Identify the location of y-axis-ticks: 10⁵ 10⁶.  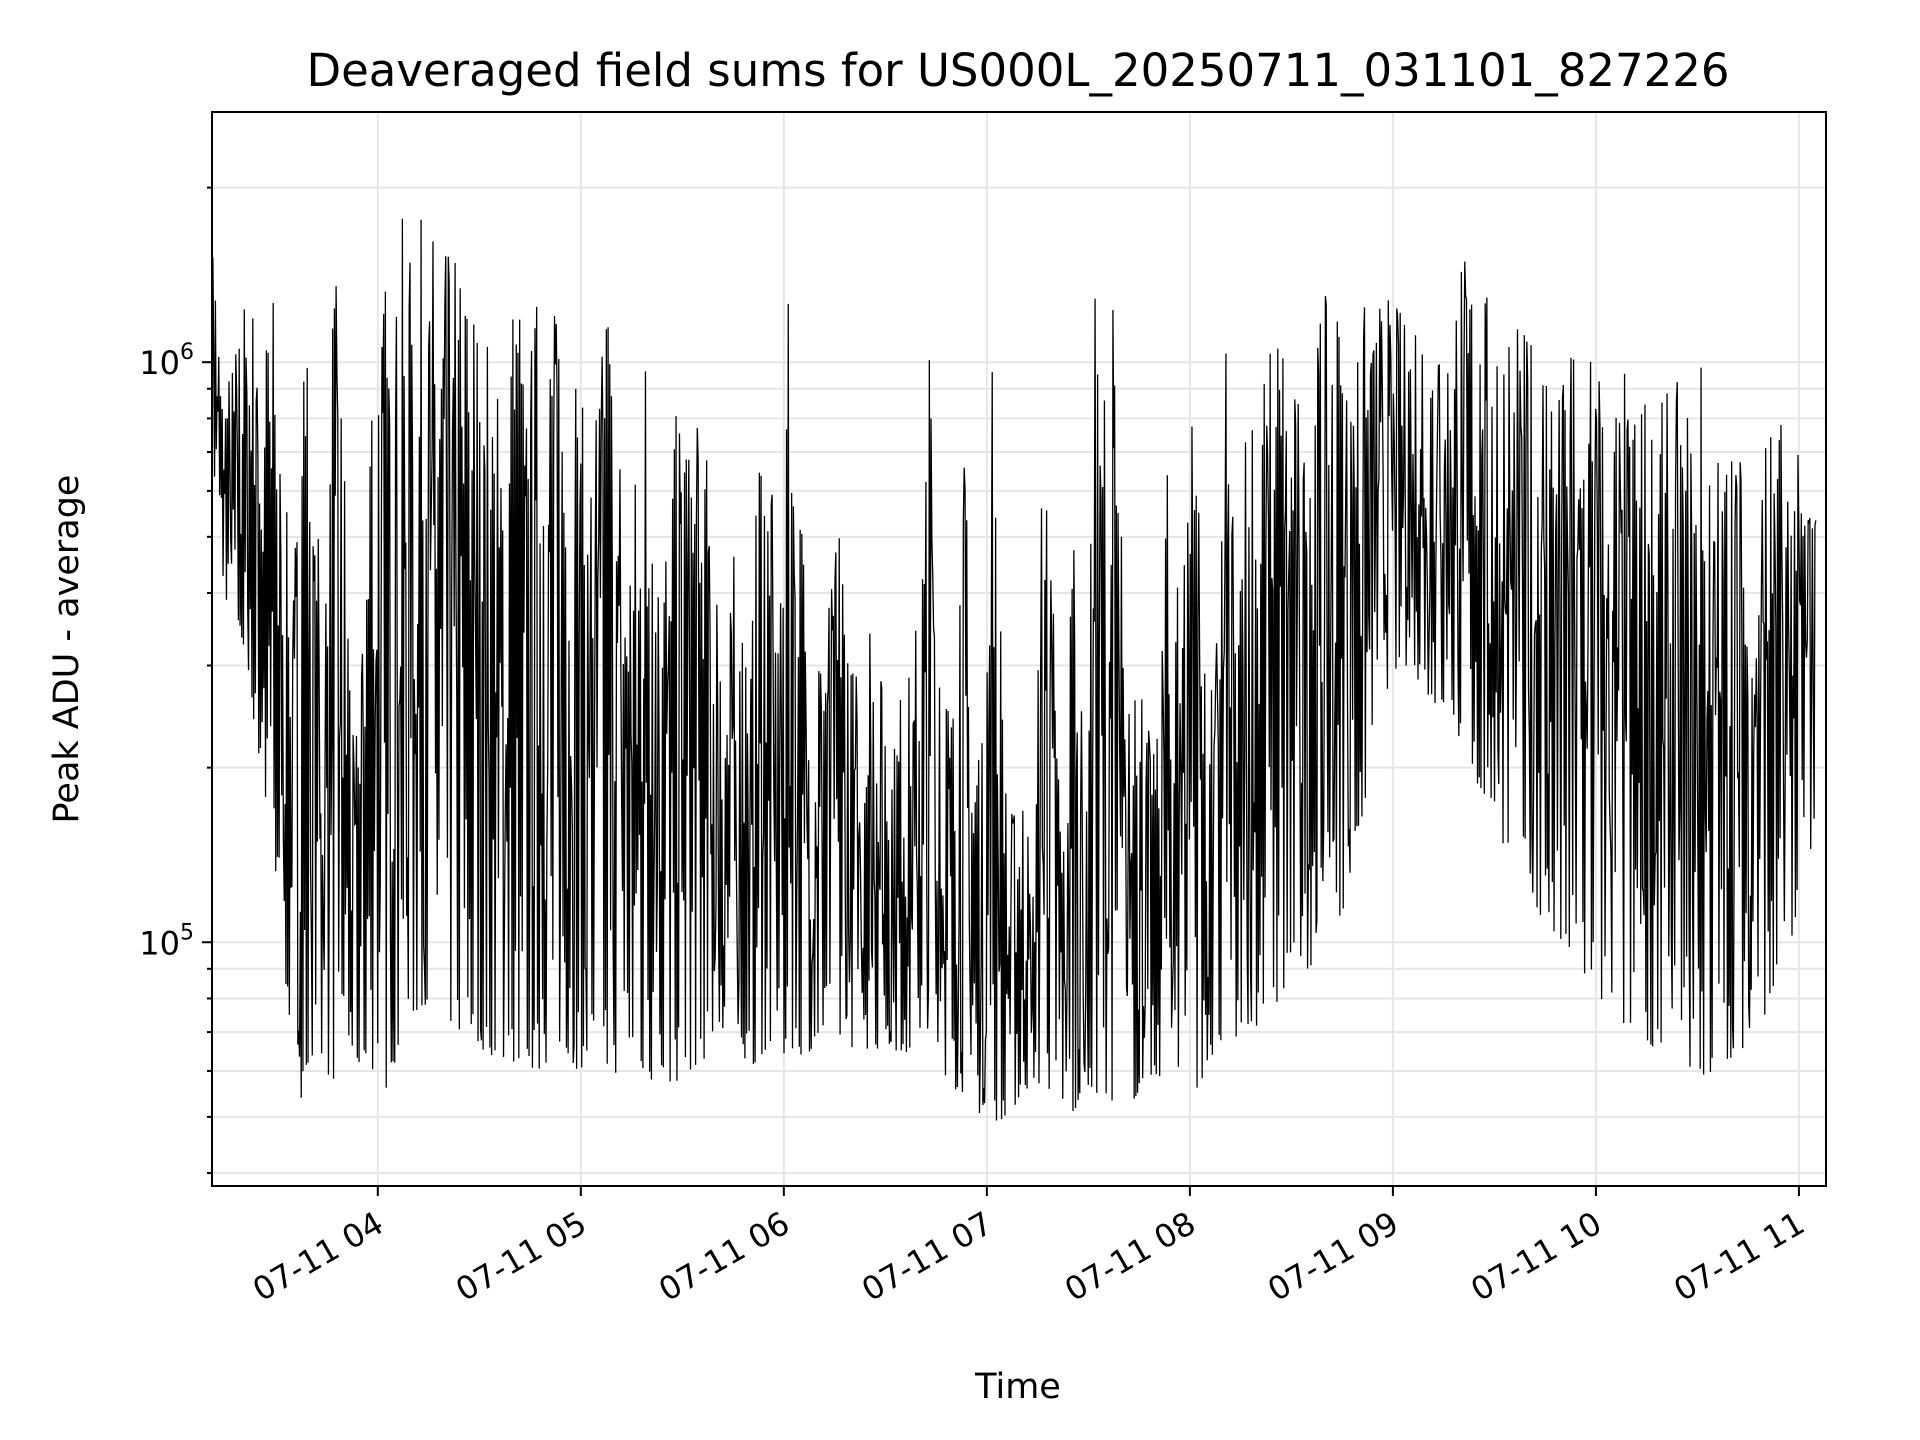
(175, 680).